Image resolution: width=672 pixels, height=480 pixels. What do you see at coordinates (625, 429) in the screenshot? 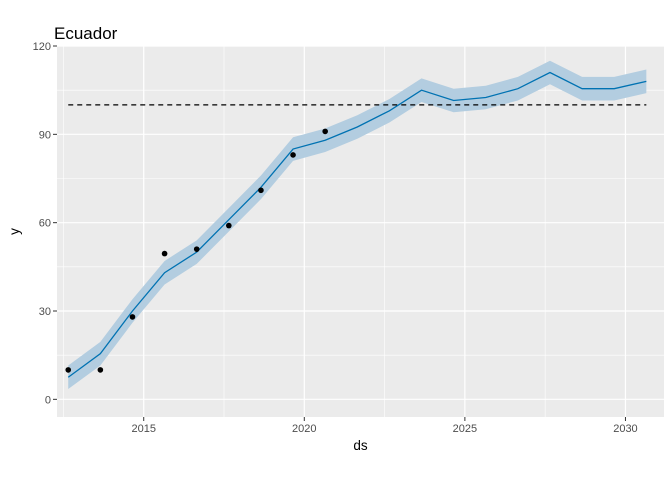
I see `x-tick-label: 2030` at bounding box center [625, 429].